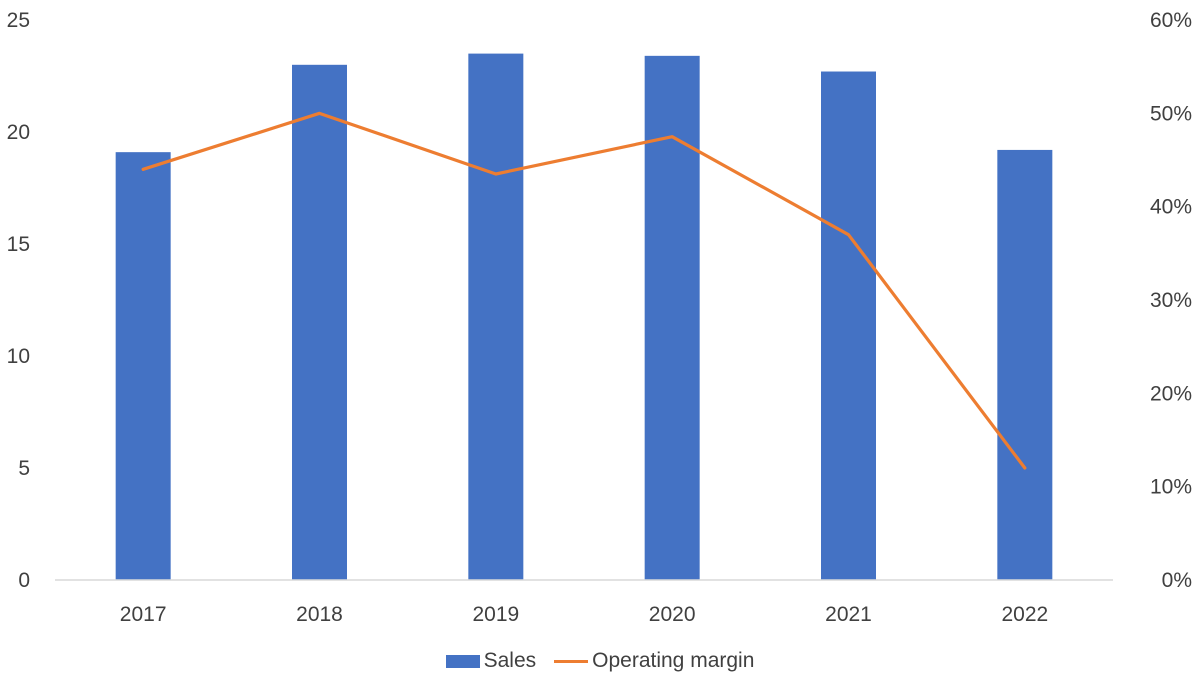 The image size is (1200, 681). I want to click on left-axis-tick-label: 15, so click(18, 244).